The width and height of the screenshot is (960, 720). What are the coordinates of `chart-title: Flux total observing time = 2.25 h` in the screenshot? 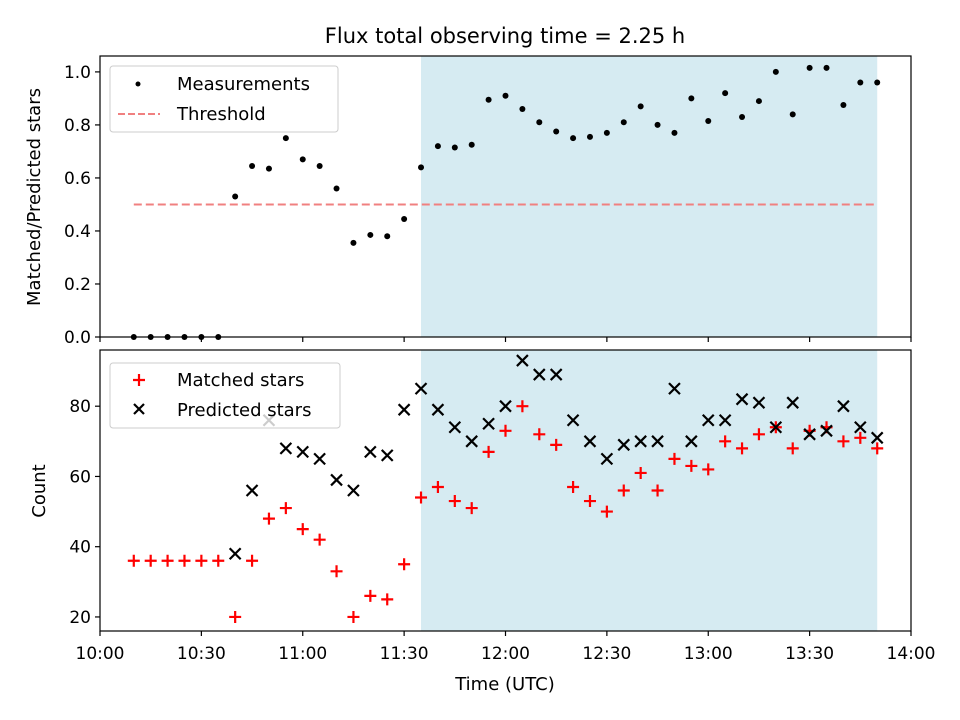 It's located at (505, 36).